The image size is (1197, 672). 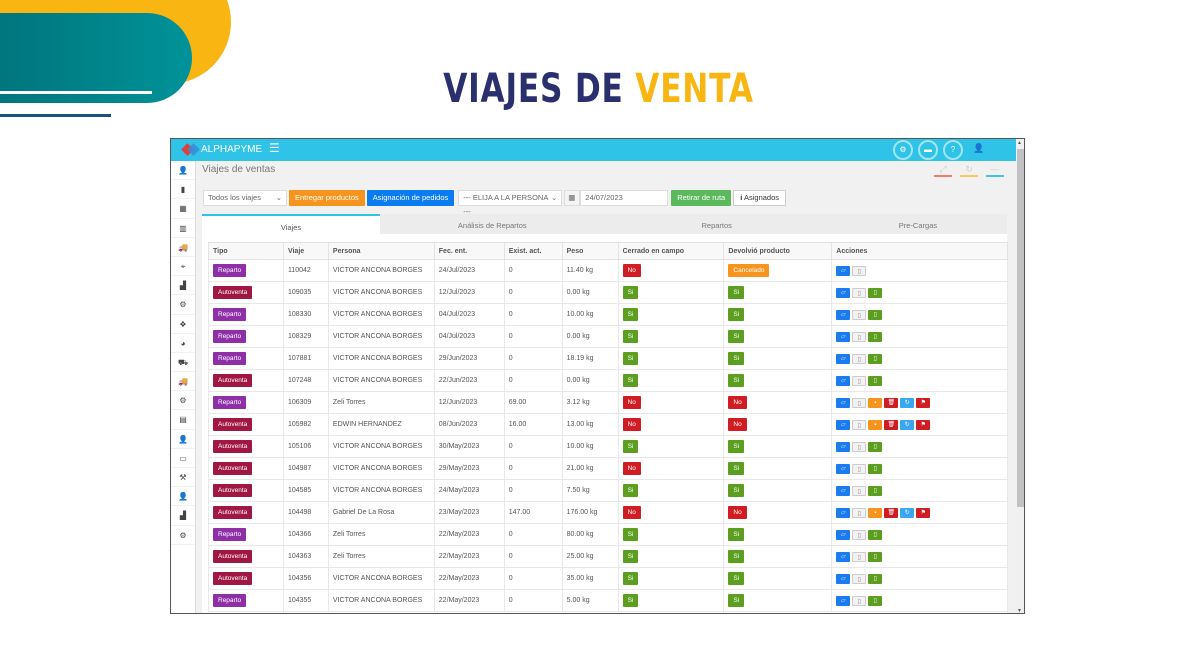 What do you see at coordinates (760, 198) in the screenshot?
I see `assigned-button: i Asignados` at bounding box center [760, 198].